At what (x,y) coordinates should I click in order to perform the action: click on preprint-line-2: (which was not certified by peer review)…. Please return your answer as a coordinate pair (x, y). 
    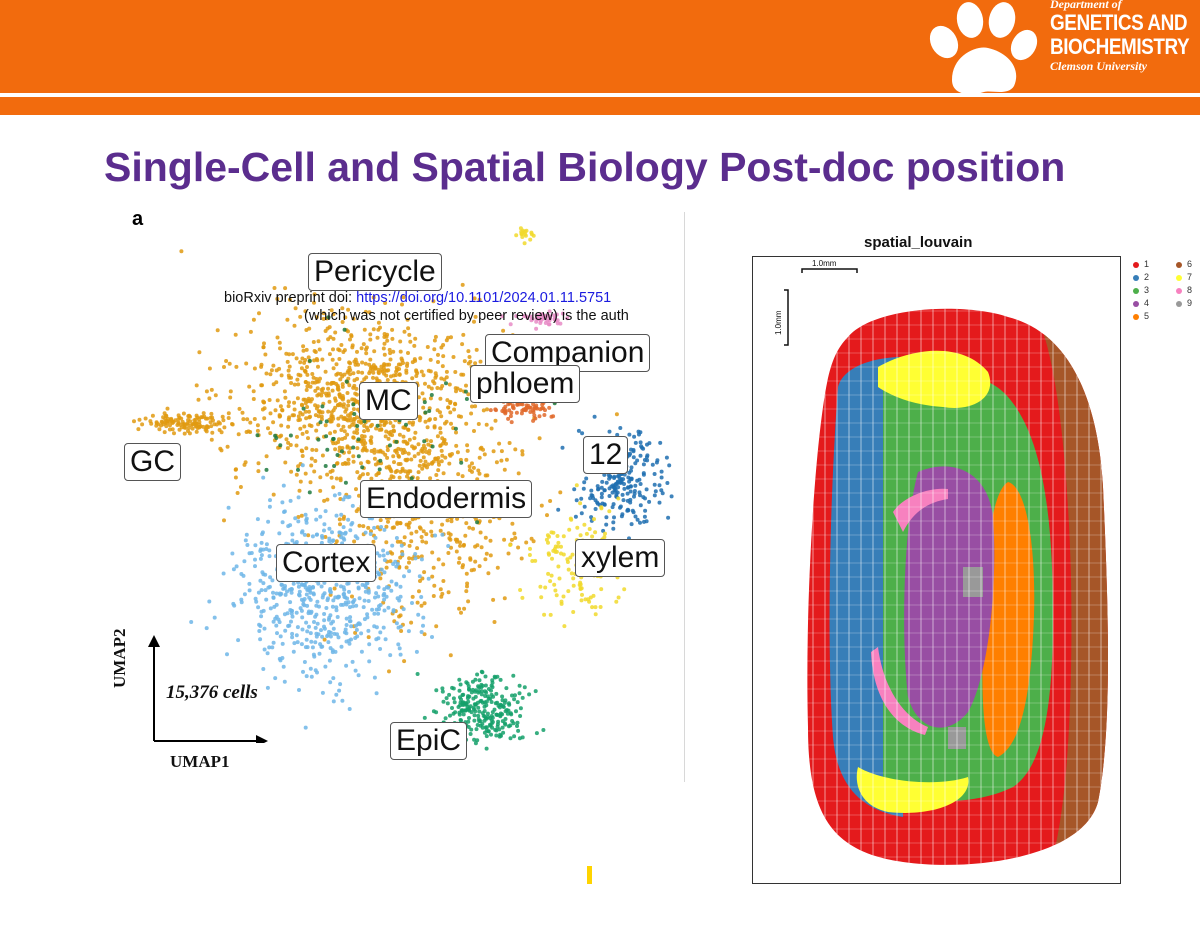
    Looking at the image, I should click on (466, 316).